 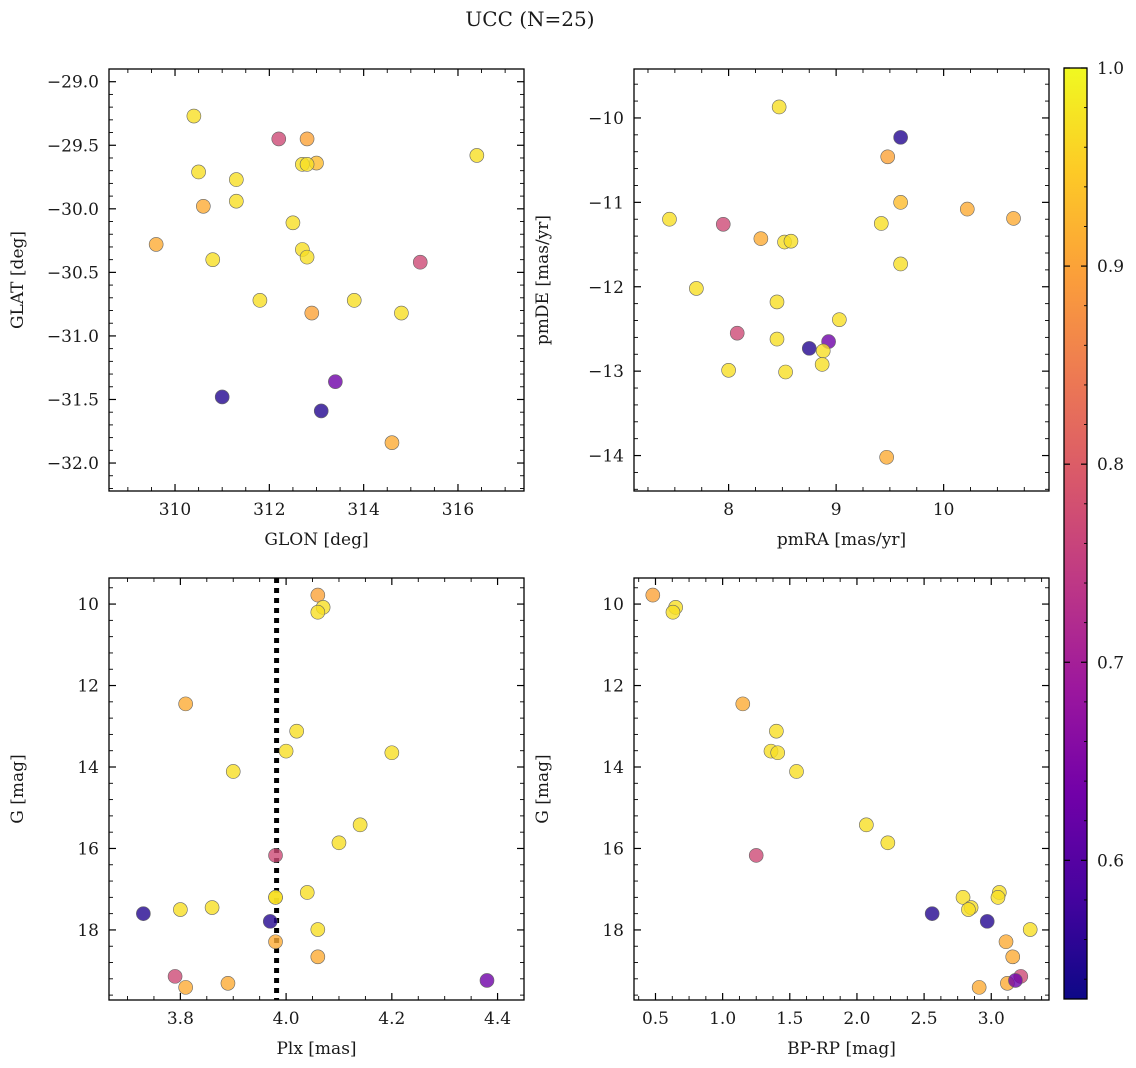 What do you see at coordinates (529, 19) in the screenshot?
I see `figure-title: UCC (N=25)` at bounding box center [529, 19].